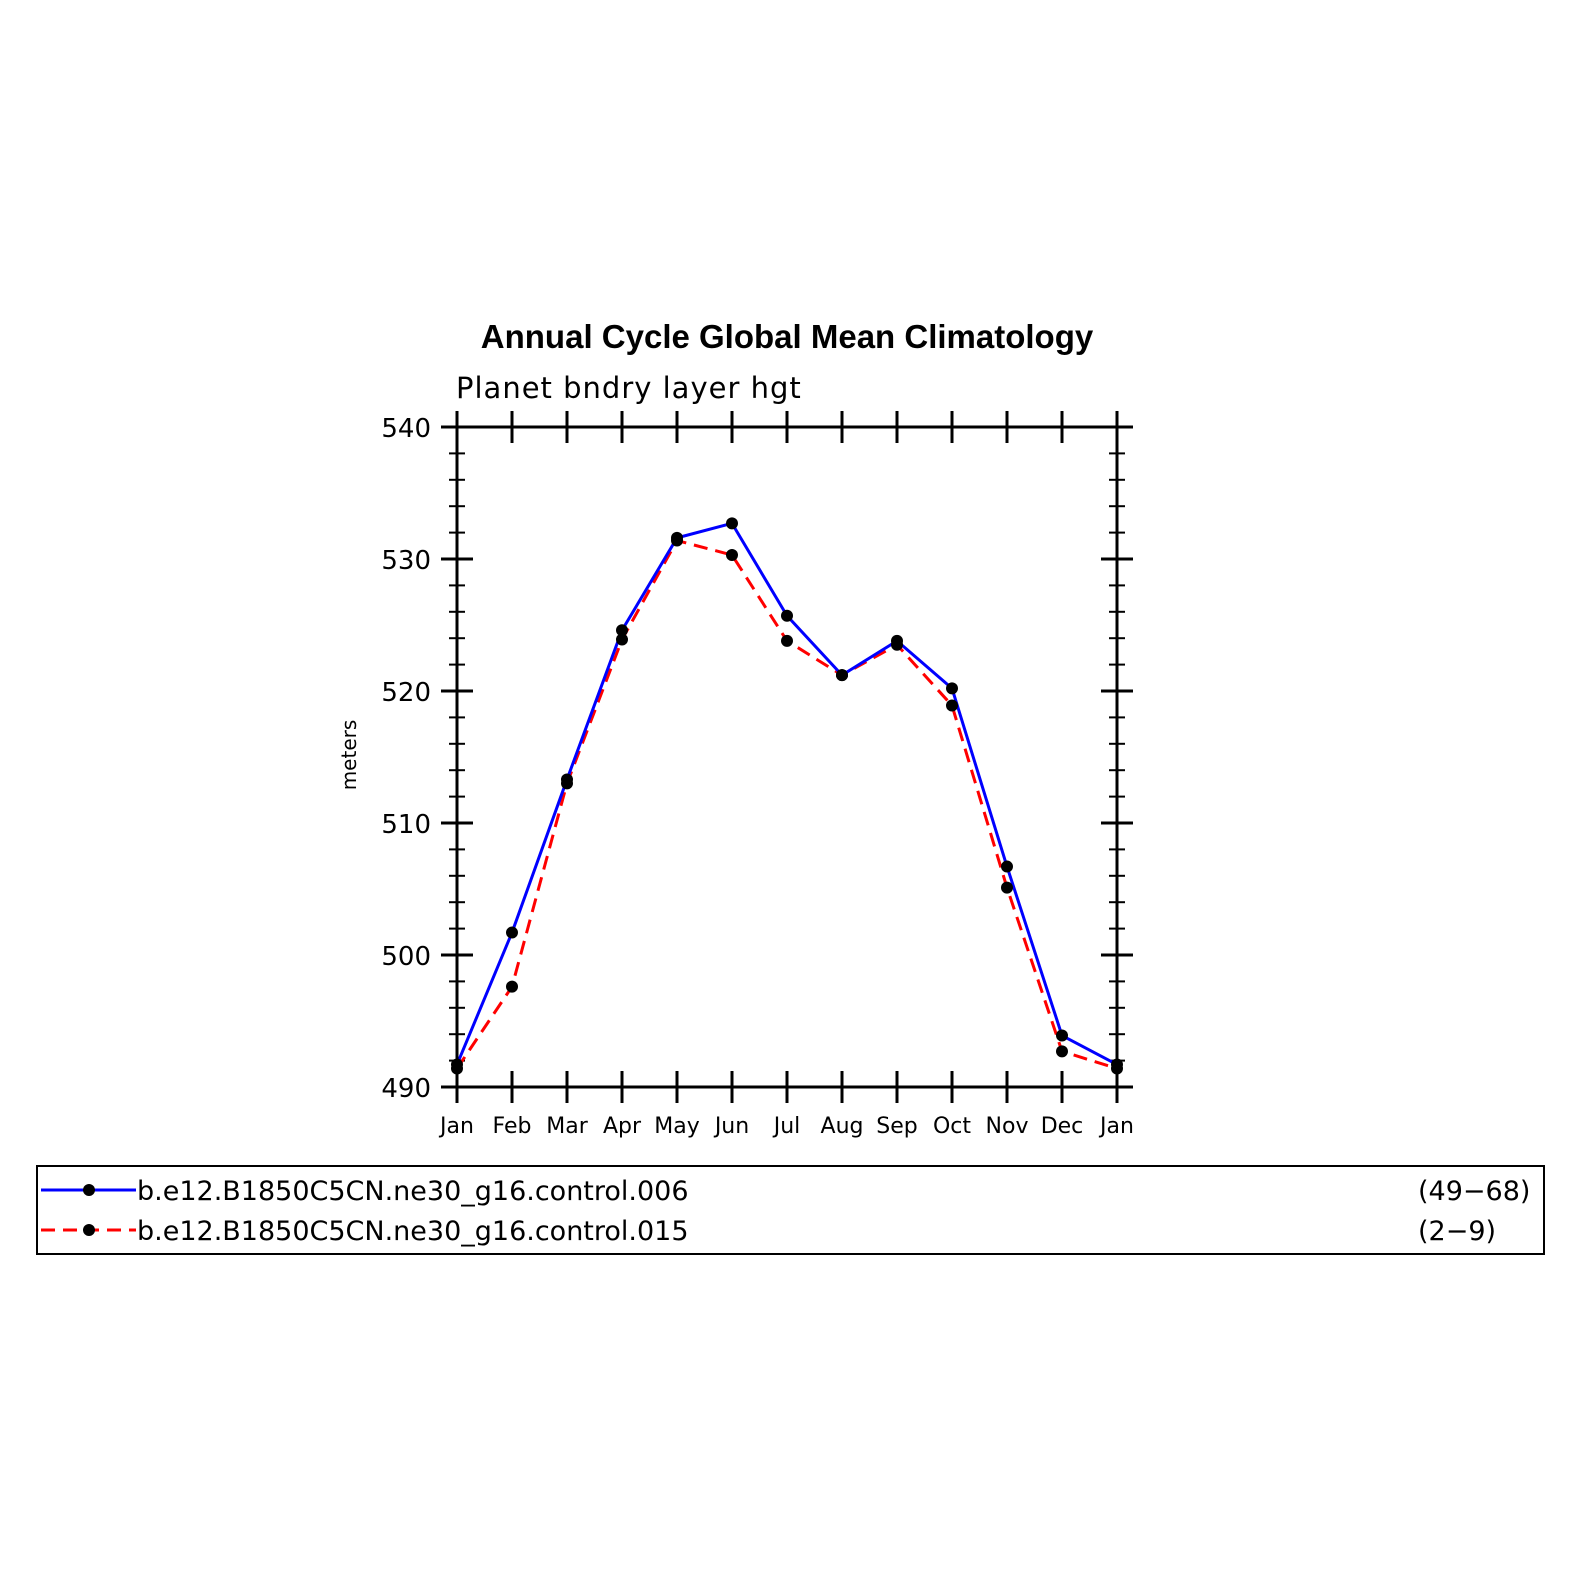 Image resolution: width=1575 pixels, height=1575 pixels. Describe the element at coordinates (629, 388) in the screenshot. I see `chart-subtitle: Planet bndry layer hgt` at that location.